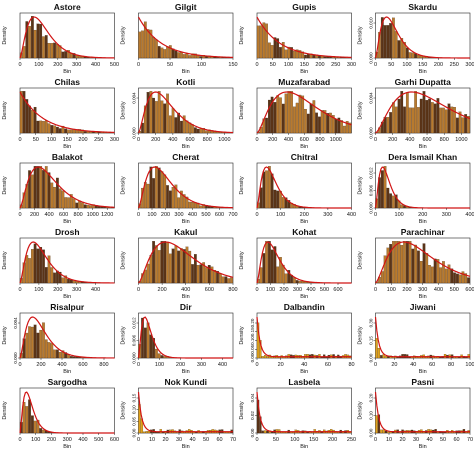 Image resolution: width=474 pixels, height=456 pixels. I want to click on panel-title: Jiwani, so click(423, 307).